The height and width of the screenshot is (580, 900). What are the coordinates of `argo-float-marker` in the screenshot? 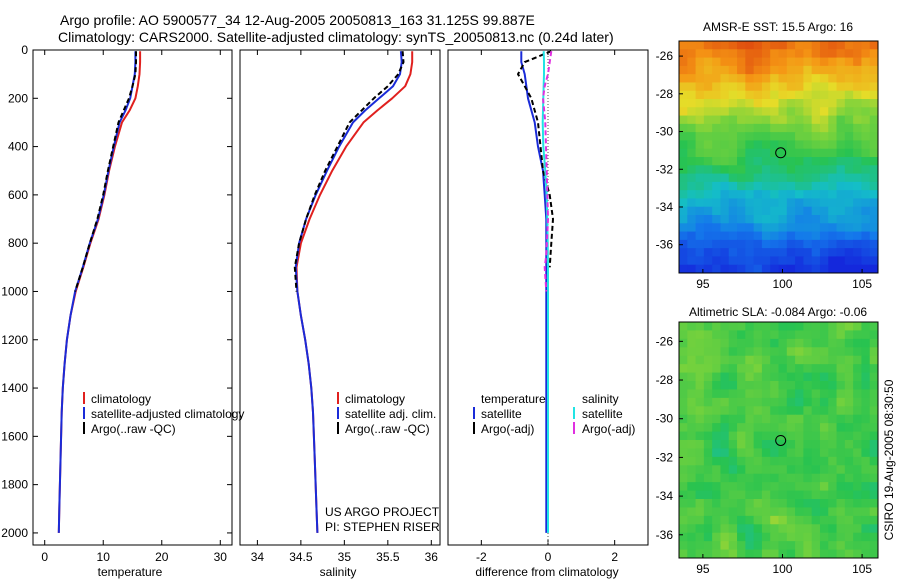 It's located at (781, 440).